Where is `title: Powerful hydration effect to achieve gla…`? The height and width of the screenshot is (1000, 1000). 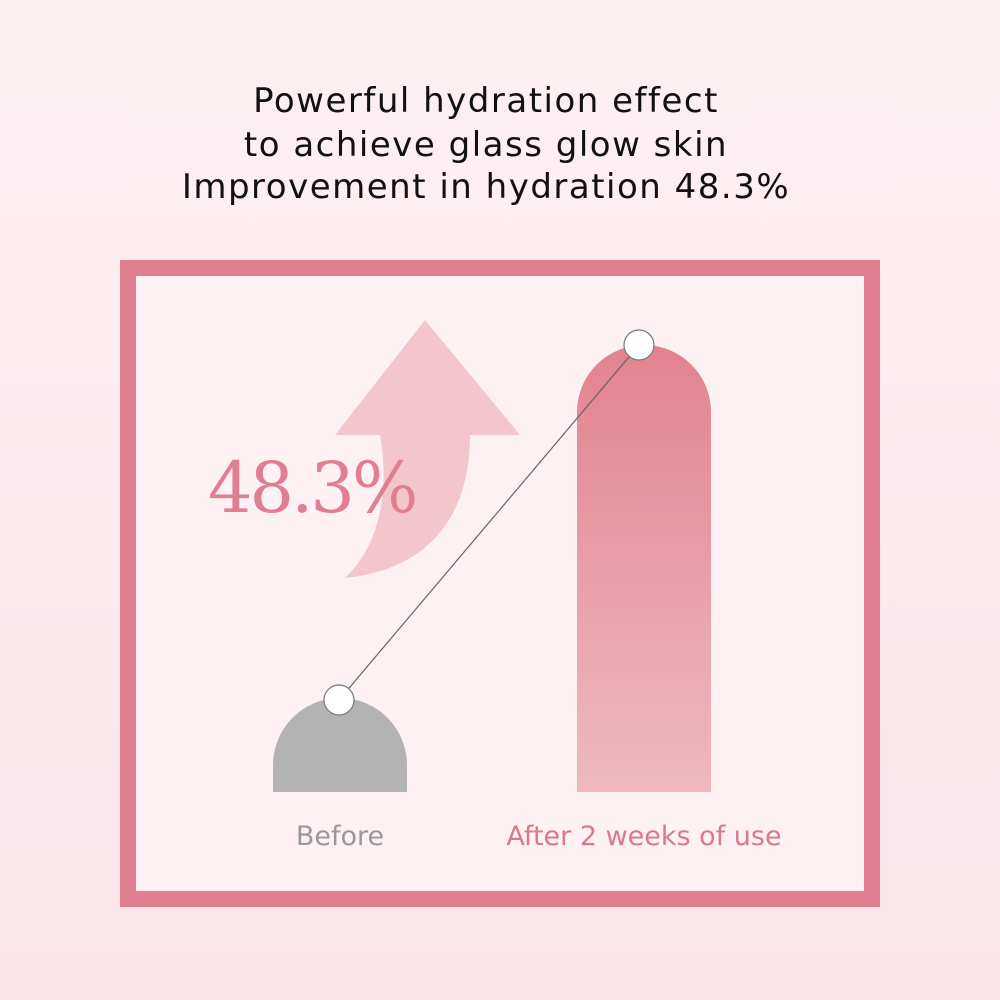 title: Powerful hydration effect to achieve gla… is located at coordinates (486, 144).